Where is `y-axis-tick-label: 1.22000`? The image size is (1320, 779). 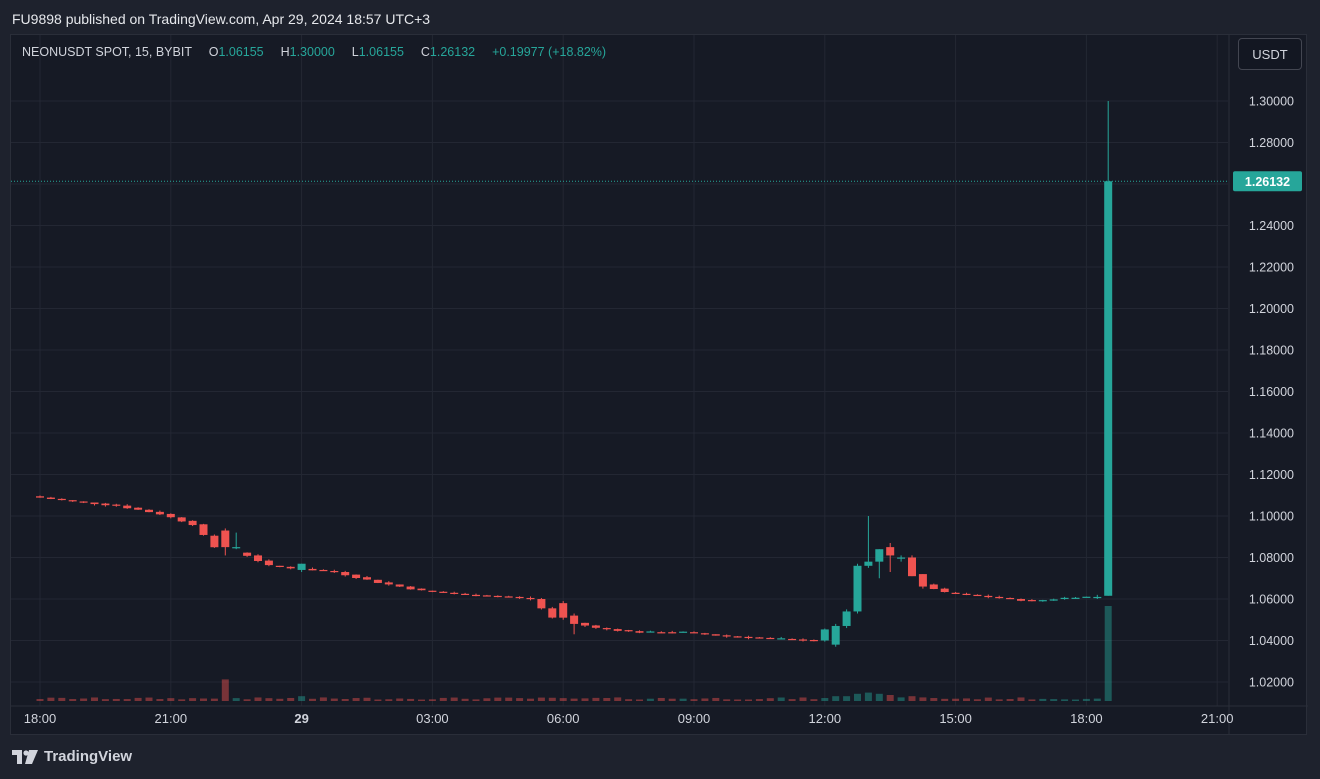 y-axis-tick-label: 1.22000 is located at coordinates (1271, 268).